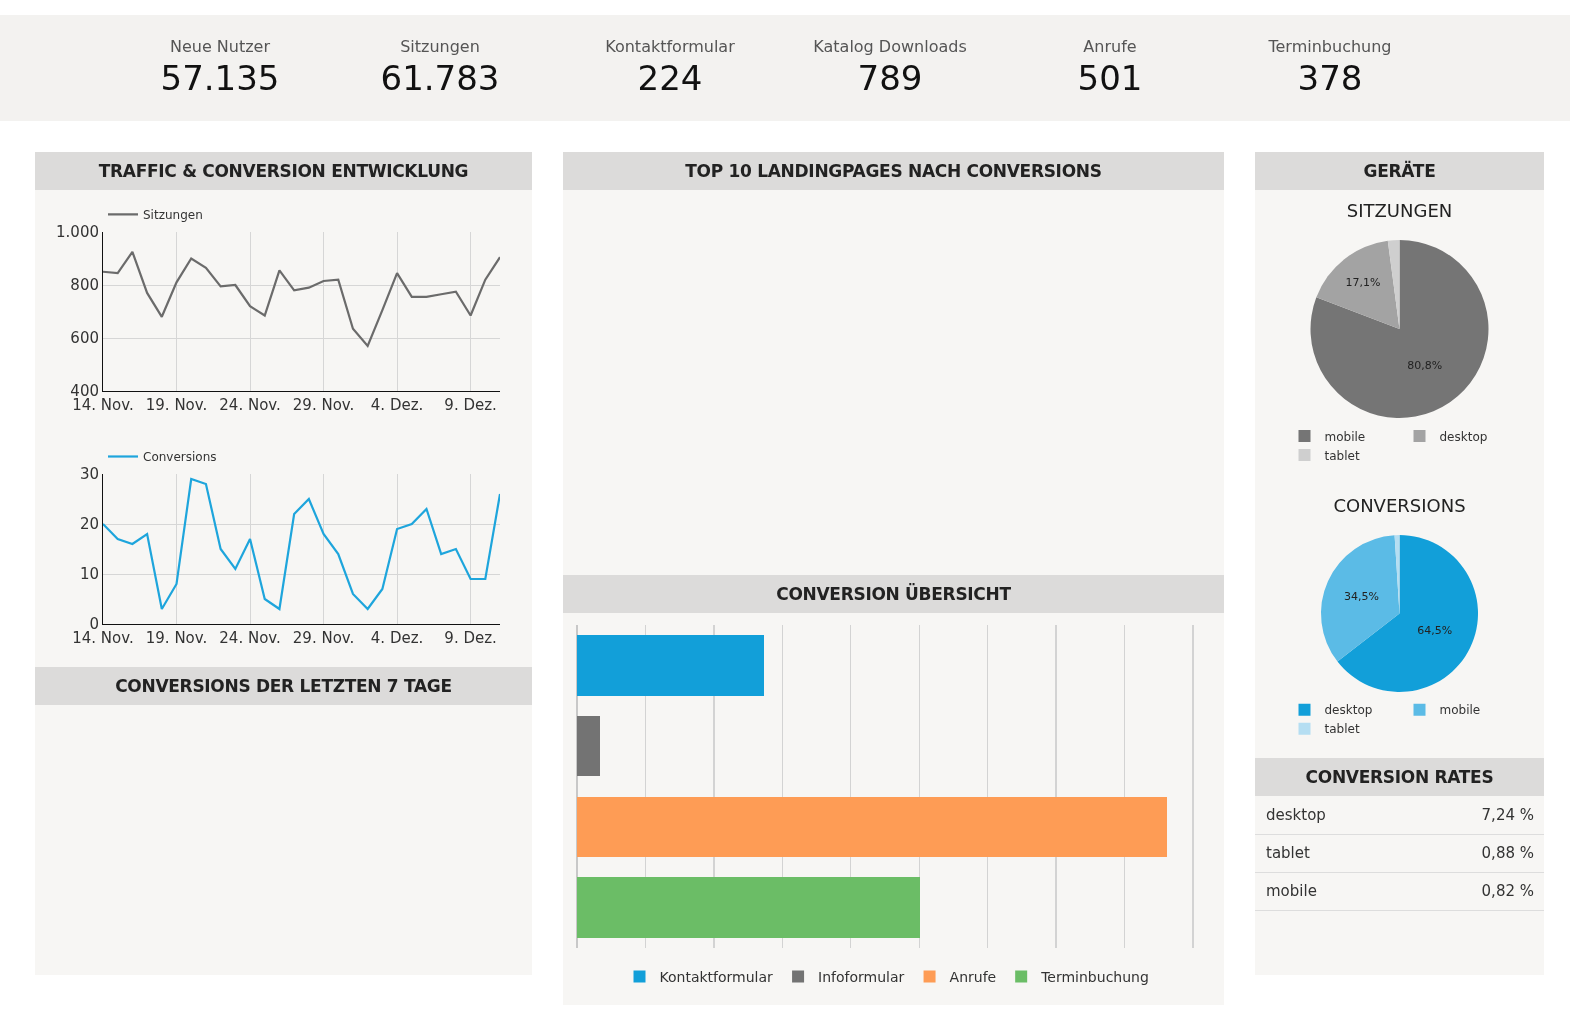 The image size is (1570, 1028). I want to click on y-tick-label: 600, so click(84, 338).